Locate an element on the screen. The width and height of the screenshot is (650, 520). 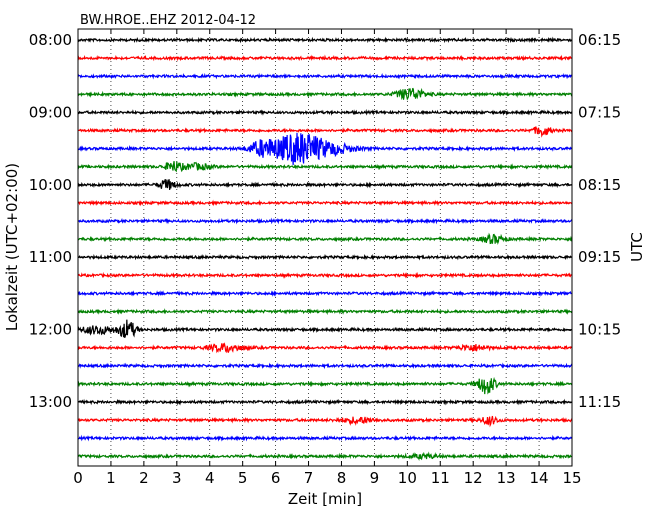
x-tick-label-4: 4 is located at coordinates (210, 478).